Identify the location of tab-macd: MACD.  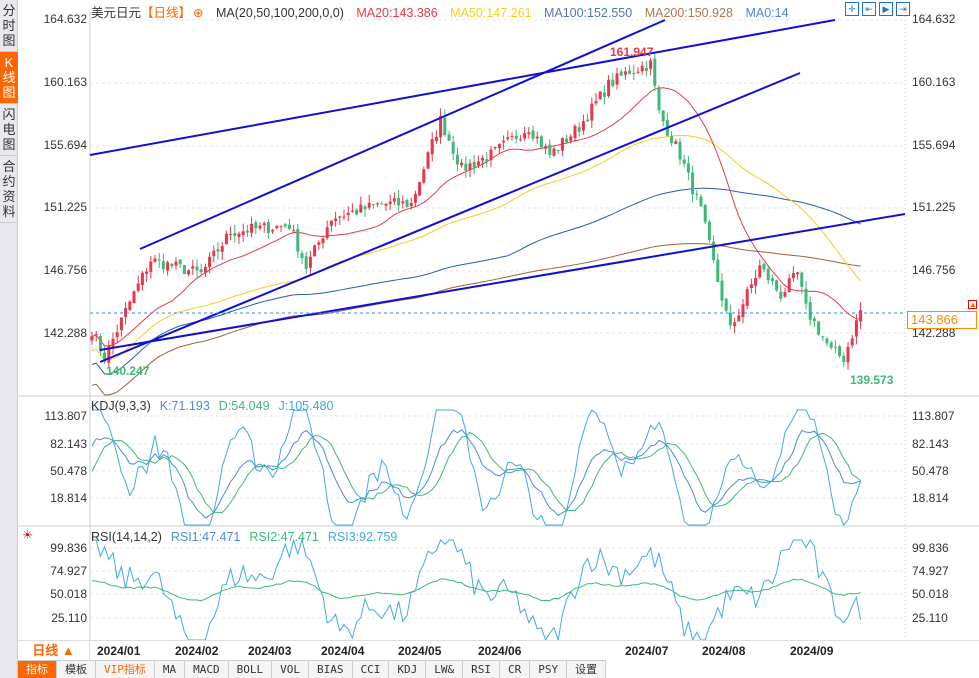
(207, 669).